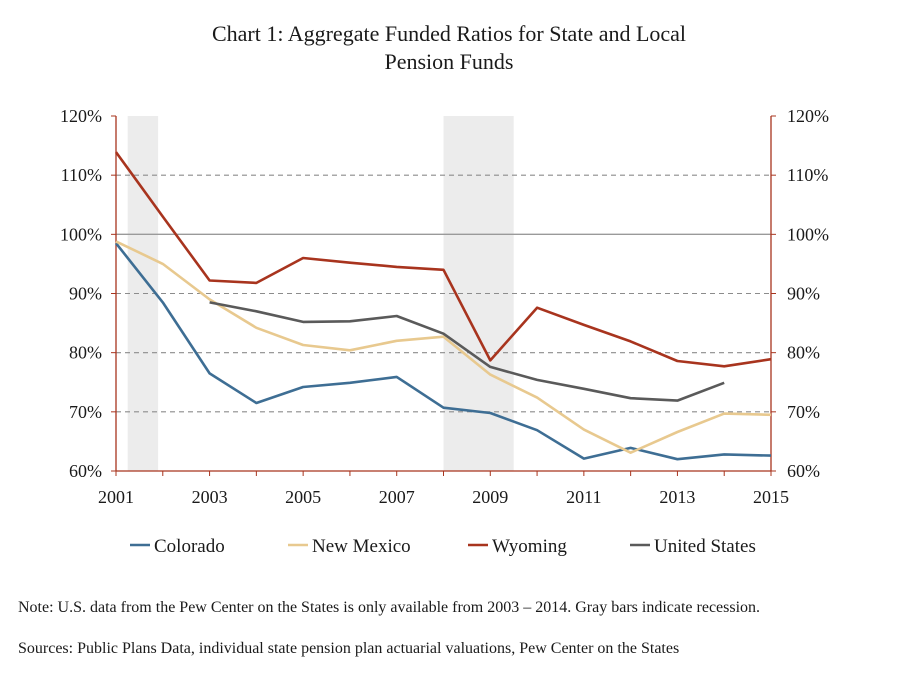 The width and height of the screenshot is (898, 674). What do you see at coordinates (449, 61) in the screenshot?
I see `chart-title-line-2: Pension Funds` at bounding box center [449, 61].